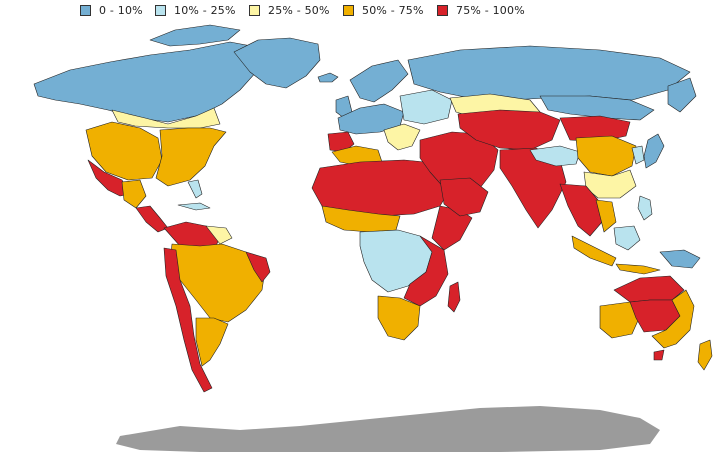  I want to click on region-indochina-south, so click(606, 216).